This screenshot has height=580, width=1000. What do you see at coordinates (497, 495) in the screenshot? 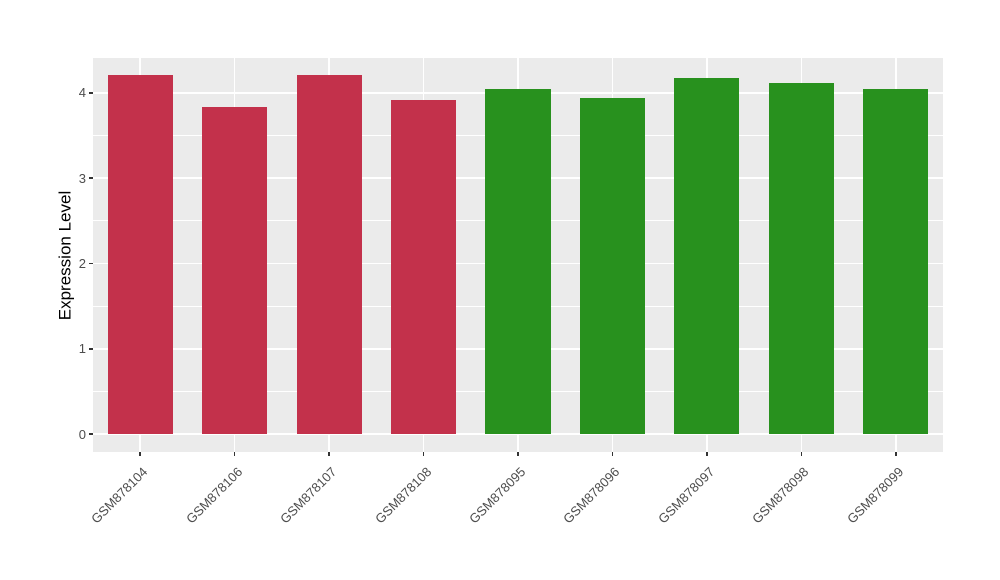
I see `x-tick-label: GSM878095` at bounding box center [497, 495].